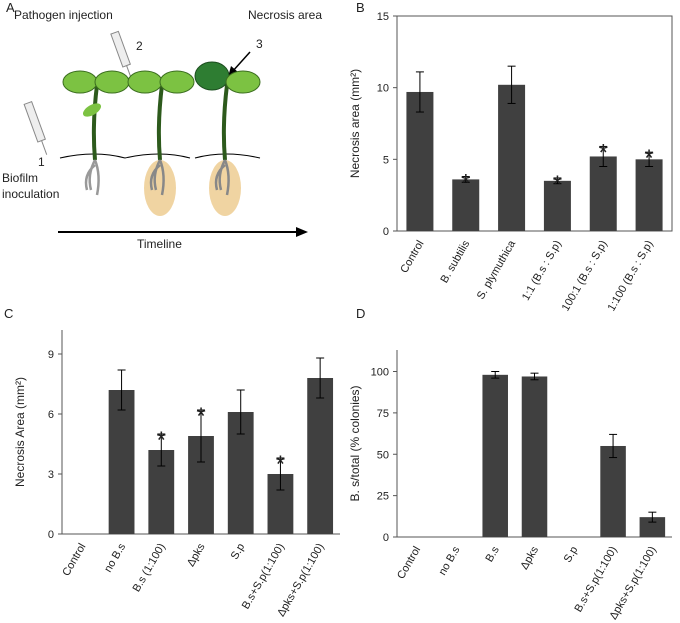 Image resolution: width=680 pixels, height=623 pixels. Describe the element at coordinates (10, 7) in the screenshot. I see `panel-label: A` at that location.